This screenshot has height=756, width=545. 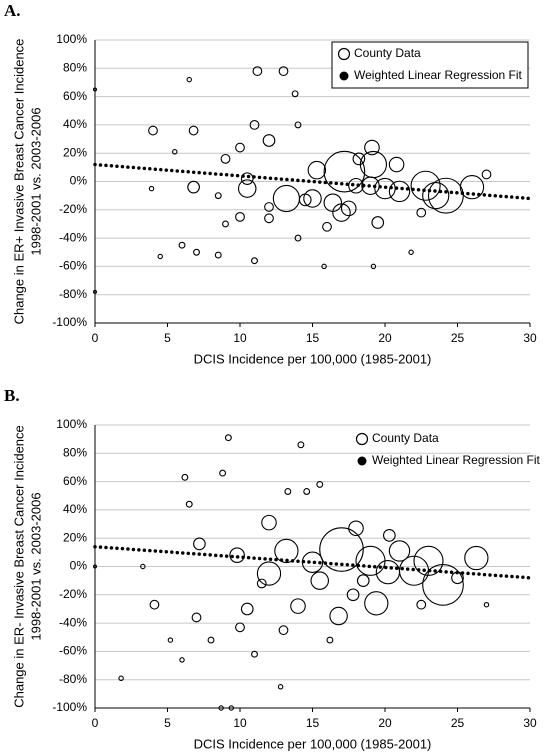 What do you see at coordinates (75, 124) in the screenshot?
I see `y-tick-label: 40%` at bounding box center [75, 124].